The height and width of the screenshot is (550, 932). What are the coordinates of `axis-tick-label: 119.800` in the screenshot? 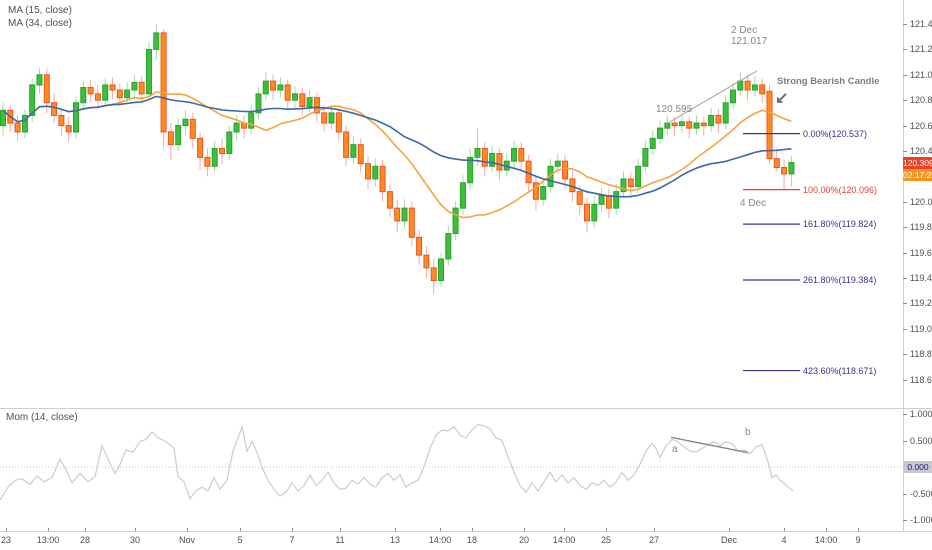 It's located at (921, 227).